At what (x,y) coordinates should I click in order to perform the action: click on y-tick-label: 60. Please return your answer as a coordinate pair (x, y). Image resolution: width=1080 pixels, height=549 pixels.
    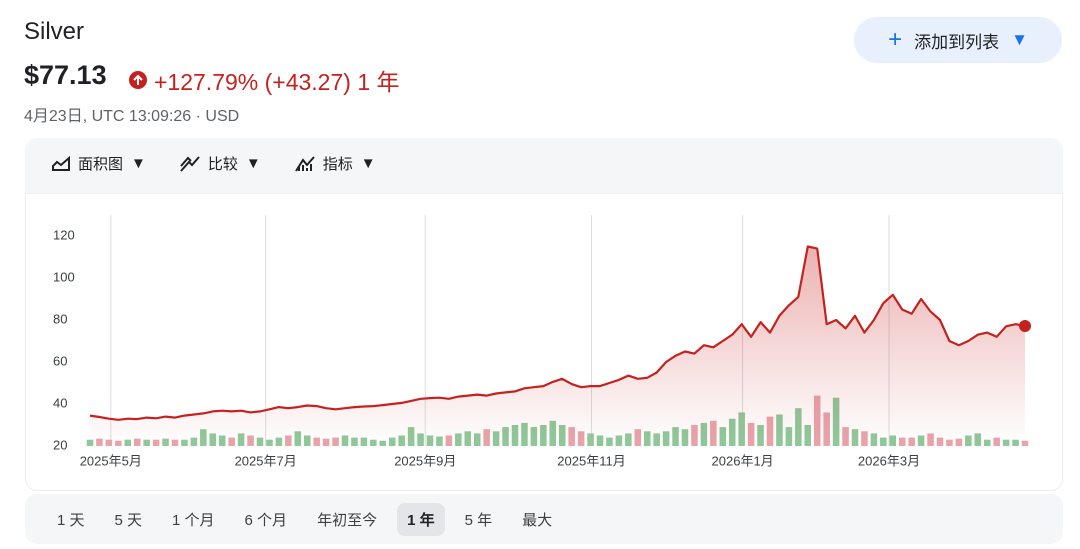
    Looking at the image, I should click on (60, 360).